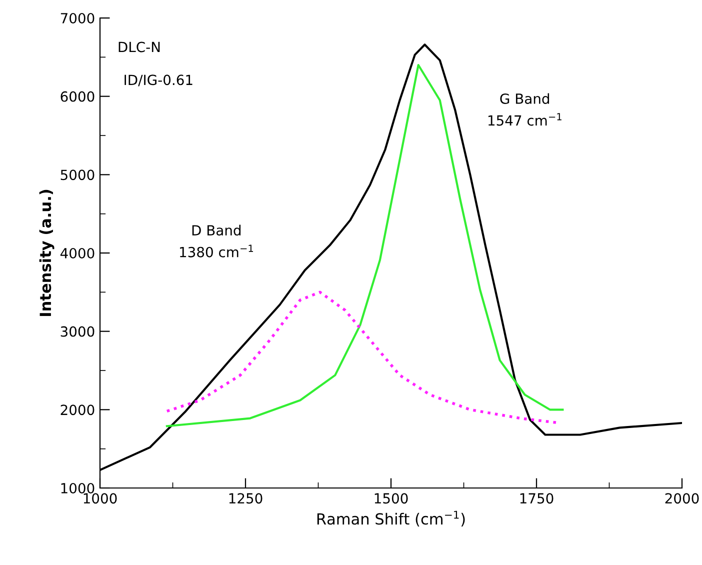  I want to click on x-tick-label: 2000, so click(682, 498).